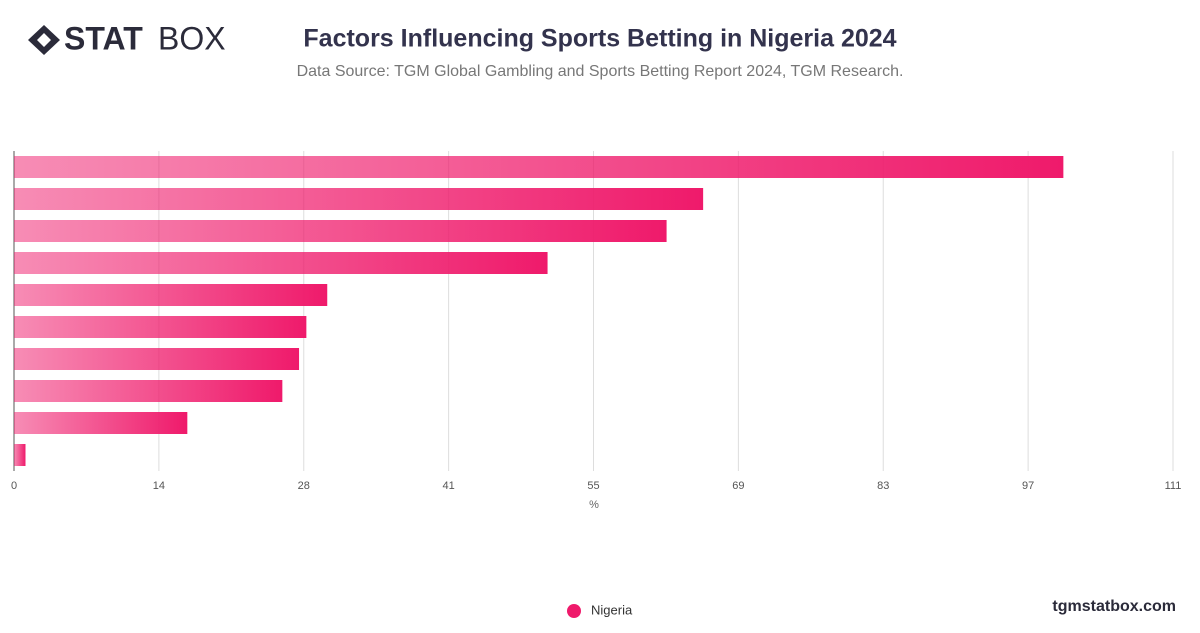 This screenshot has width=1200, height=633. Describe the element at coordinates (593, 486) in the screenshot. I see `x-tick-label: 55` at that location.